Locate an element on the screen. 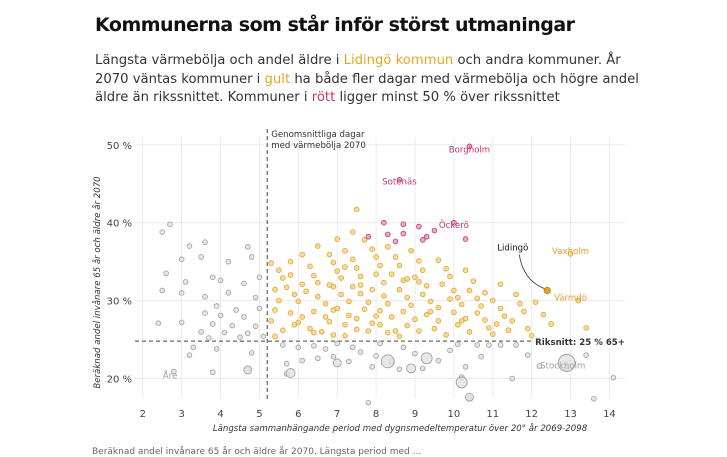  municipality-label: Stockholm is located at coordinates (562, 366).